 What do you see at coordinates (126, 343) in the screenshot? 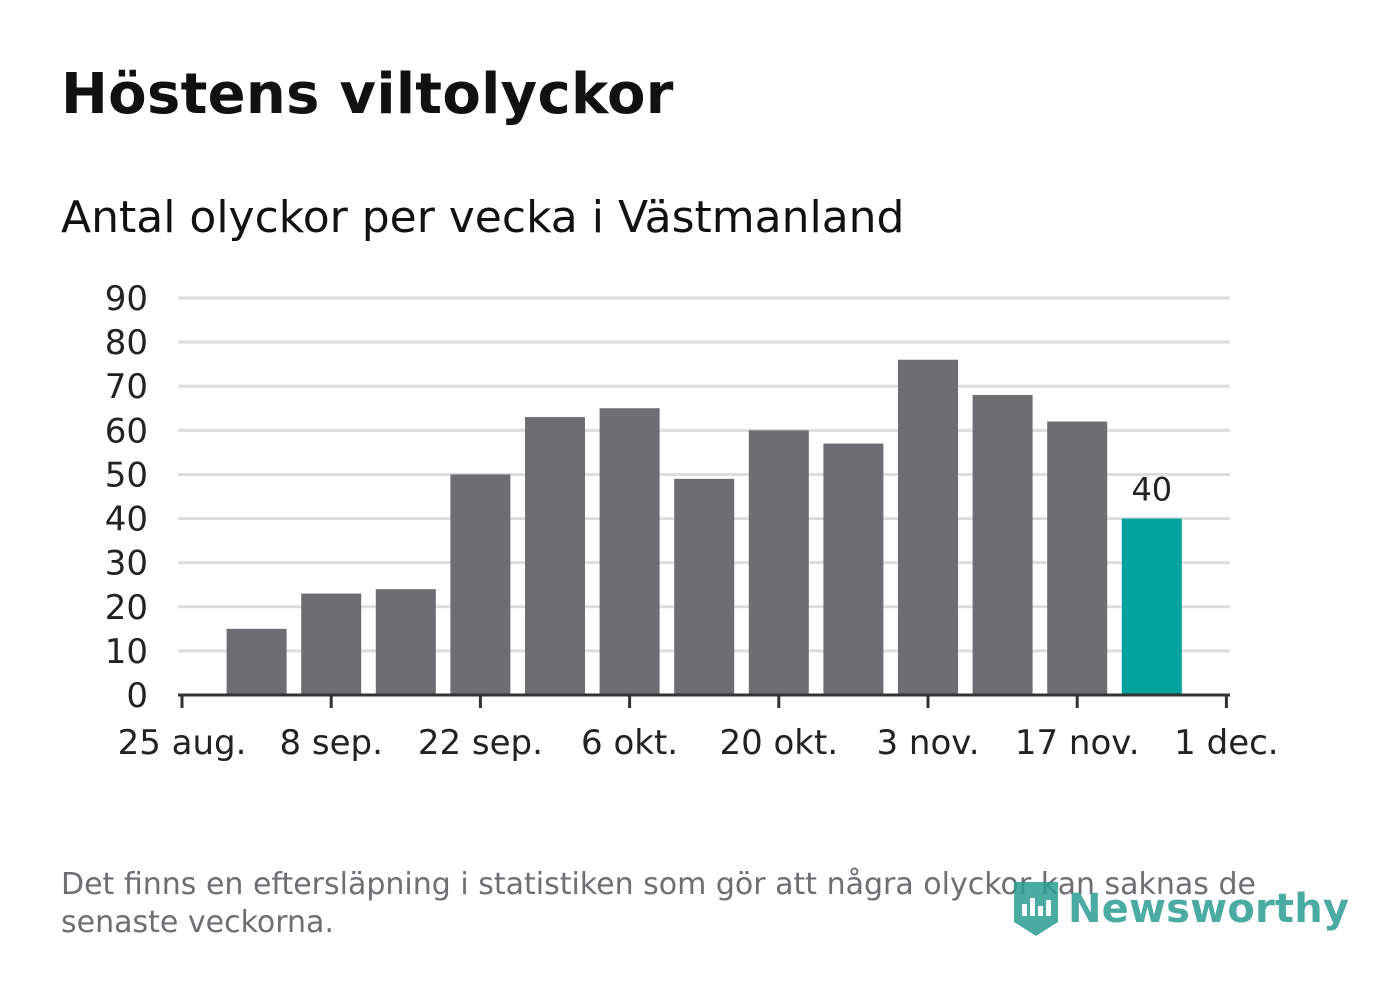
I see `y-tick-label: 80` at bounding box center [126, 343].